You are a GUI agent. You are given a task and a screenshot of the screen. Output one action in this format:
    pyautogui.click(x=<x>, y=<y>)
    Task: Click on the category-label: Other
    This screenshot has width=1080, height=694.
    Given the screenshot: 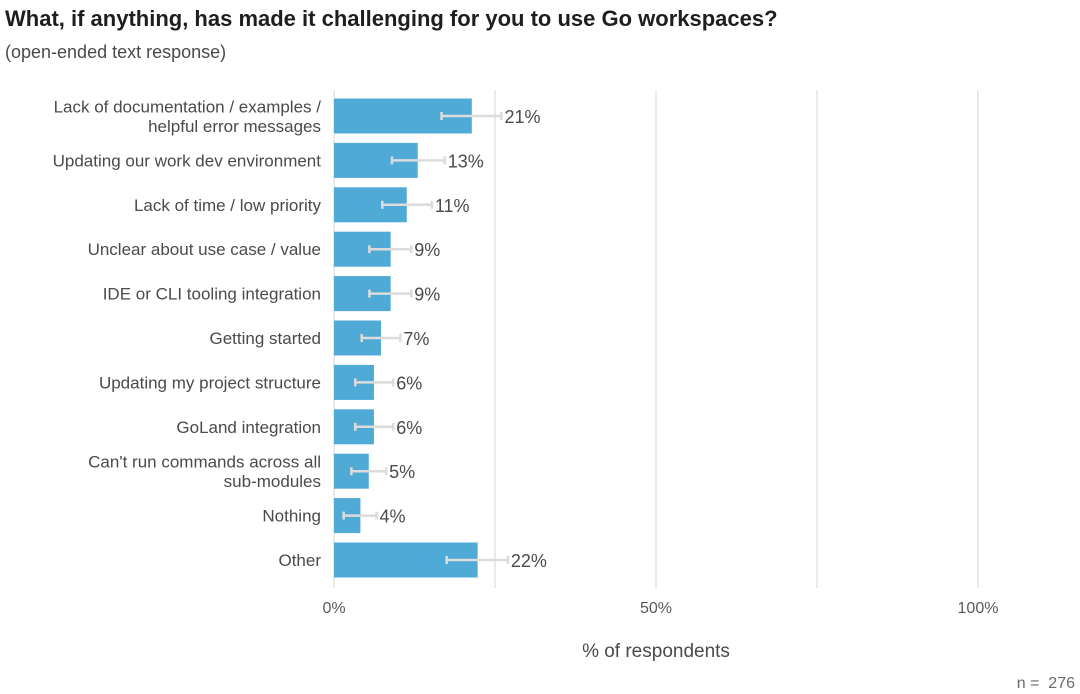 What is the action you would take?
    pyautogui.click(x=299, y=560)
    